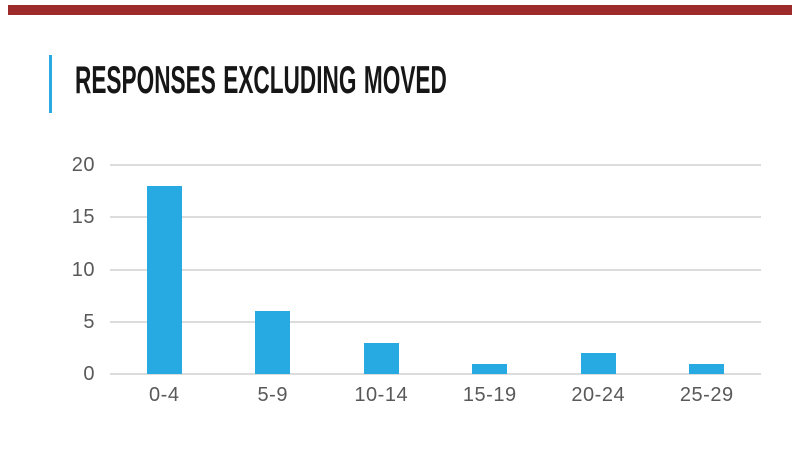 The height and width of the screenshot is (450, 800). Describe the element at coordinates (272, 395) in the screenshot. I see `x-axis-label: 5-9` at that location.